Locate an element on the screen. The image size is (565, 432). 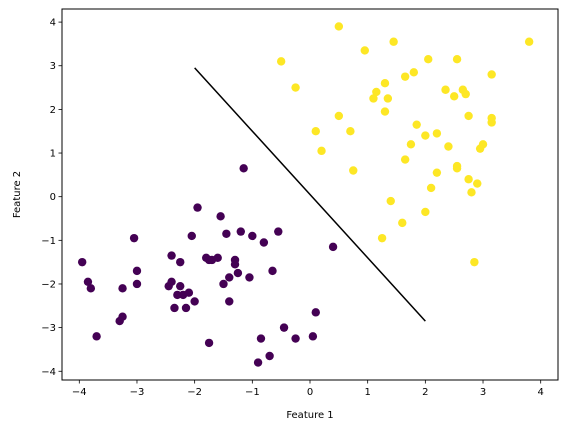
y-axis-ticks: −4 −3 −2 −1 0 1 2 3 4 is located at coordinates (51, 198).